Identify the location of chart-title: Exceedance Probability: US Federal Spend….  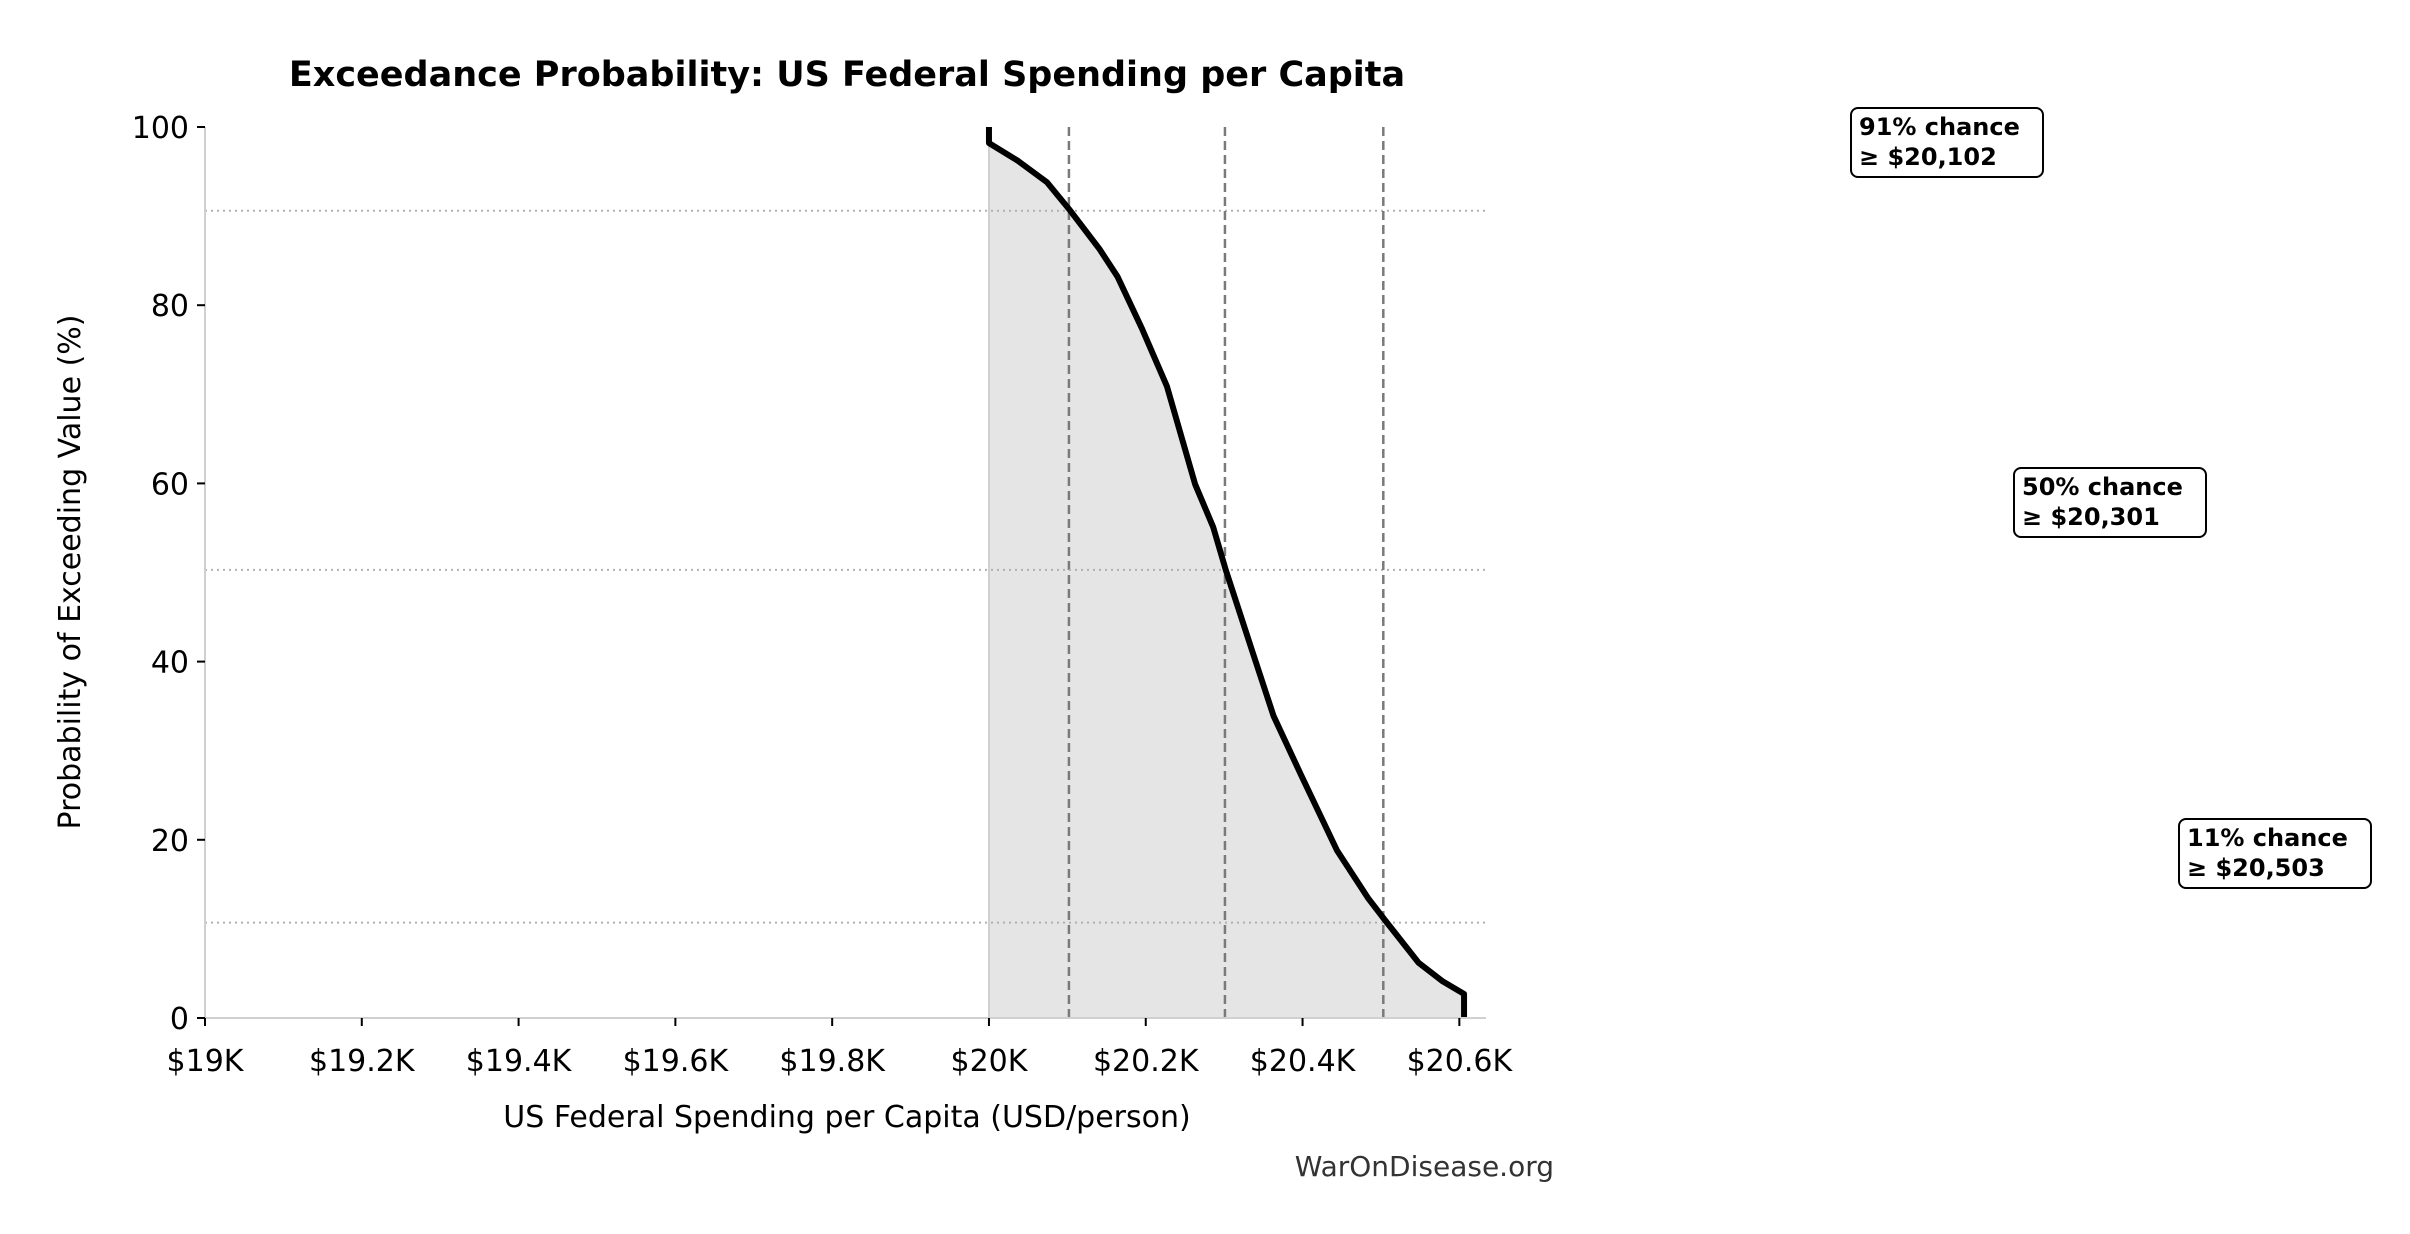
(847, 75).